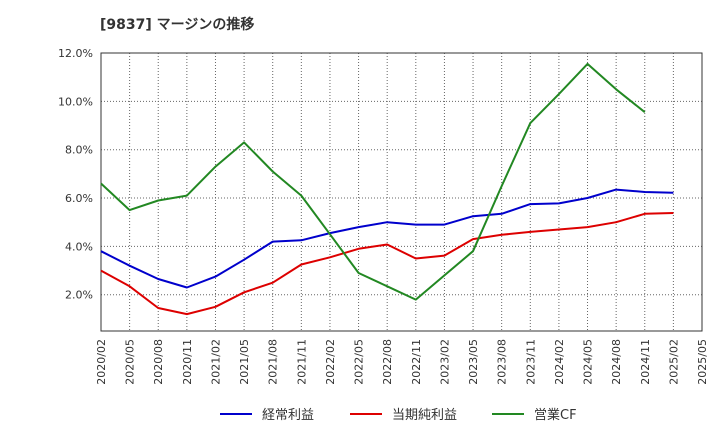  Describe the element at coordinates (616, 362) in the screenshot. I see `x-tick-label: 2024/08` at that location.